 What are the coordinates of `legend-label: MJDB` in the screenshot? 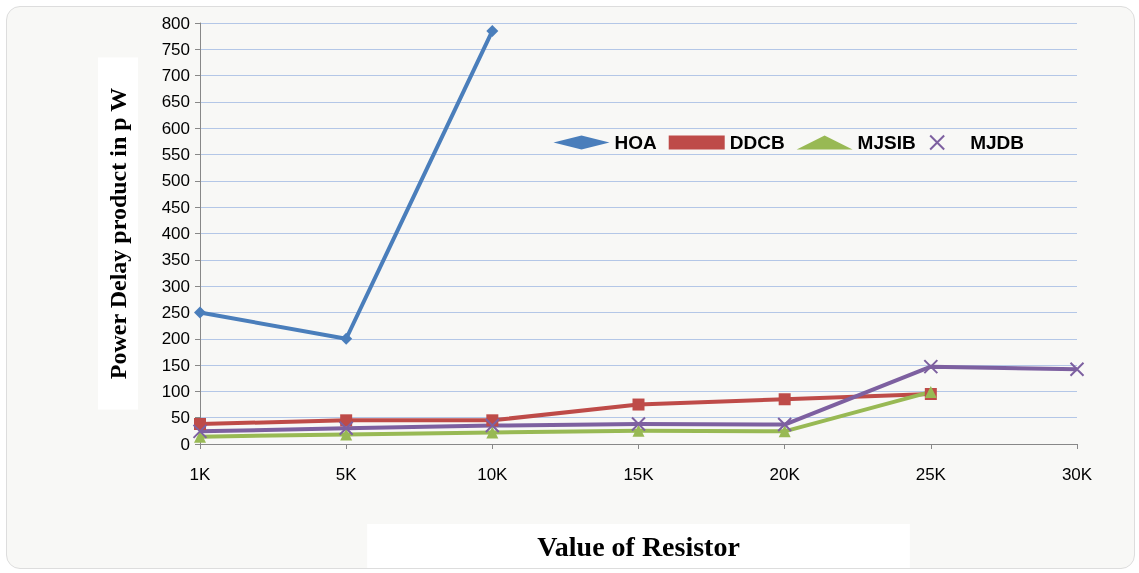 It's located at (997, 142).